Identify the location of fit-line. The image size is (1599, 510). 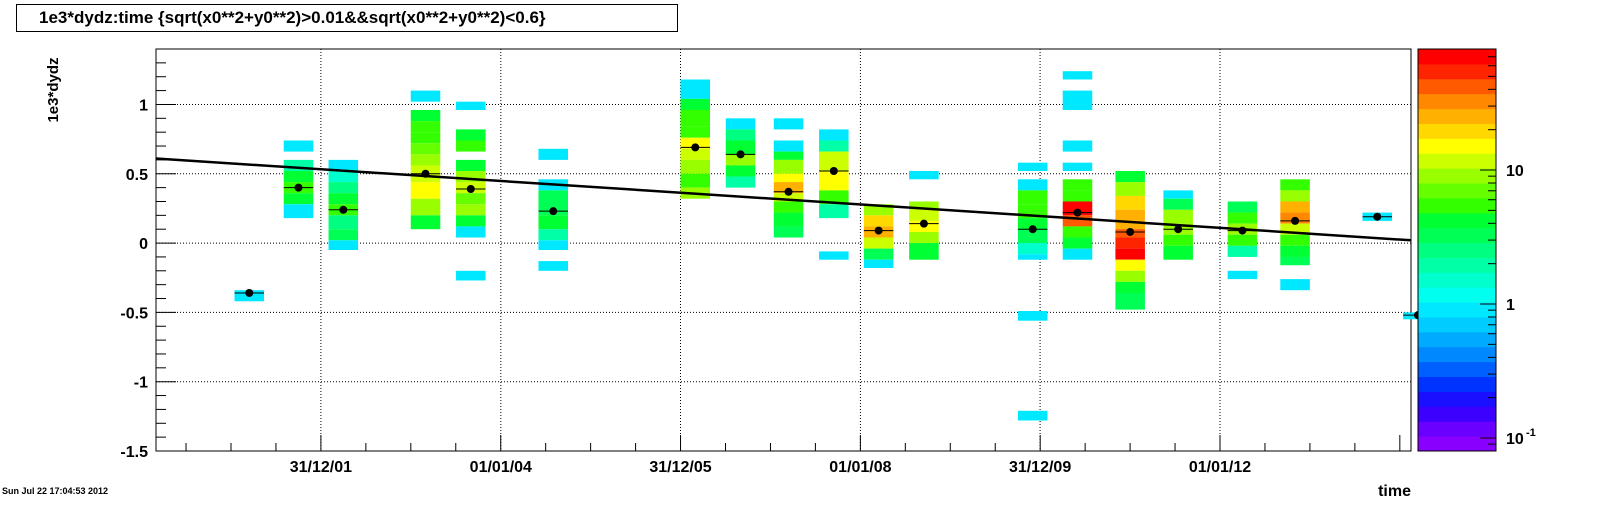
(783, 199).